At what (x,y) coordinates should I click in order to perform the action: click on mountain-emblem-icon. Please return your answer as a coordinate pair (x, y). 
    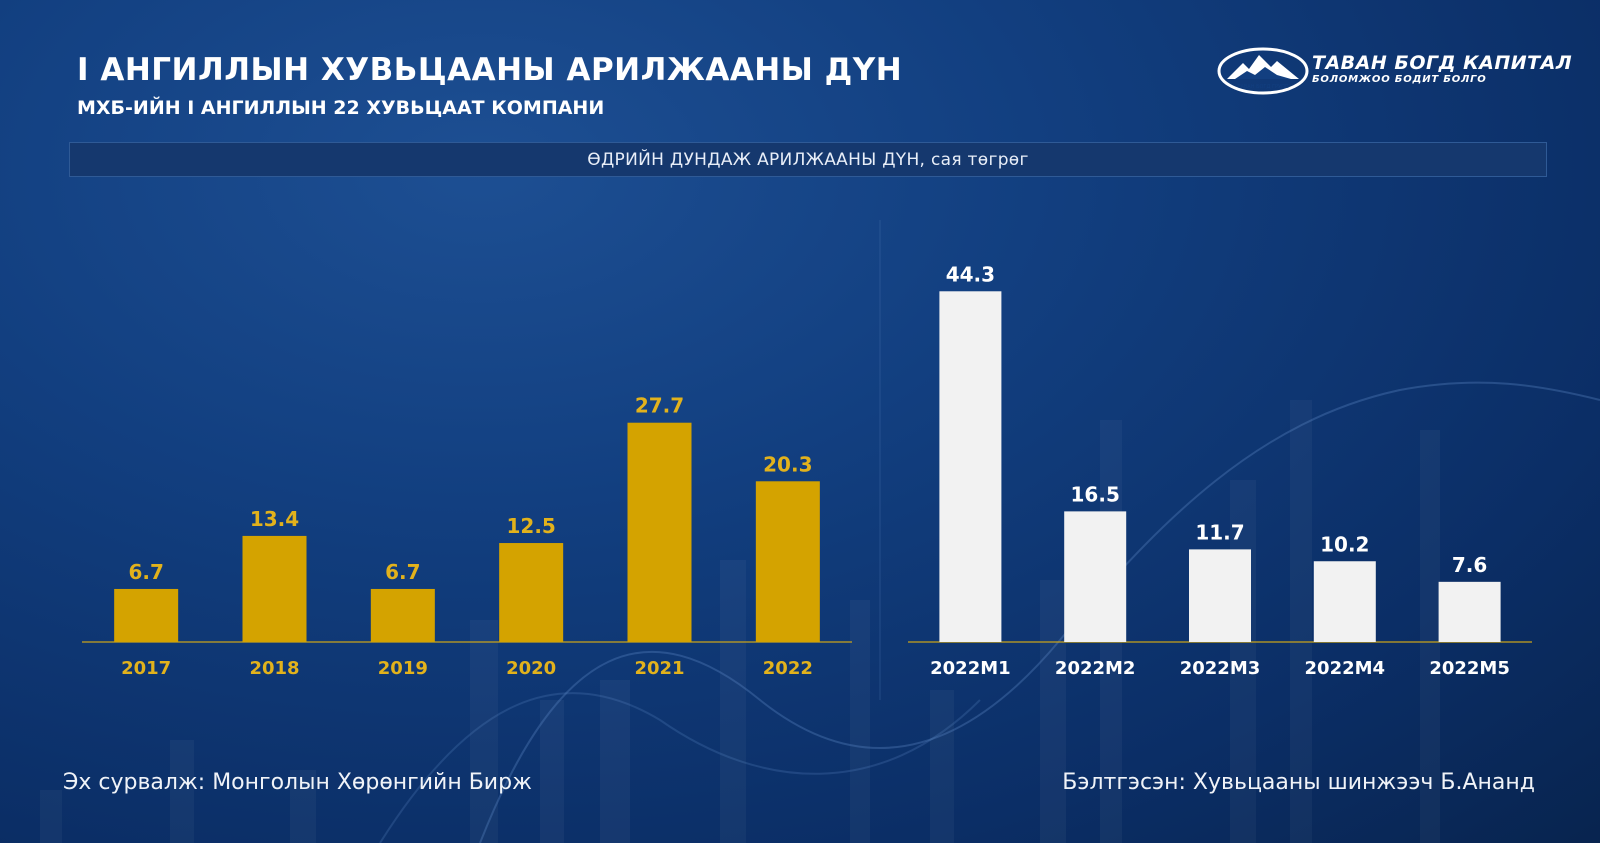
    Looking at the image, I should click on (1263, 71).